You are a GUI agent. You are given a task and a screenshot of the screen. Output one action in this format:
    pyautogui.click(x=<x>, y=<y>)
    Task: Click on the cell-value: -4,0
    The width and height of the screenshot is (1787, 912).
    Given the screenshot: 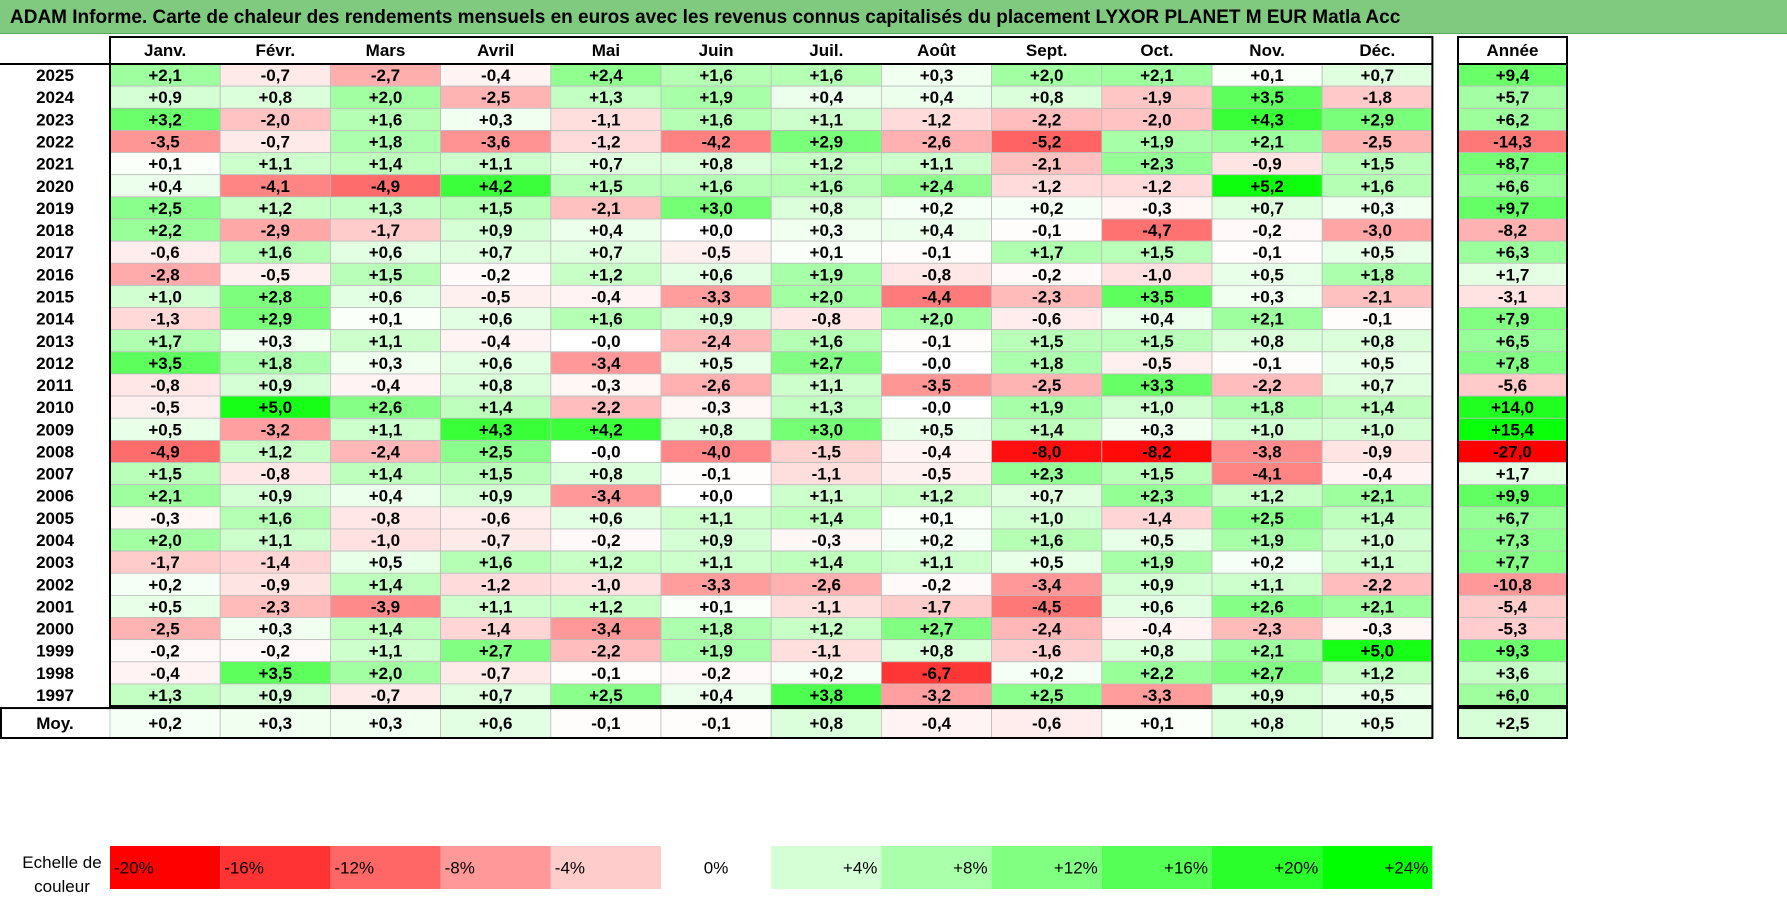 What is the action you would take?
    pyautogui.click(x=715, y=451)
    